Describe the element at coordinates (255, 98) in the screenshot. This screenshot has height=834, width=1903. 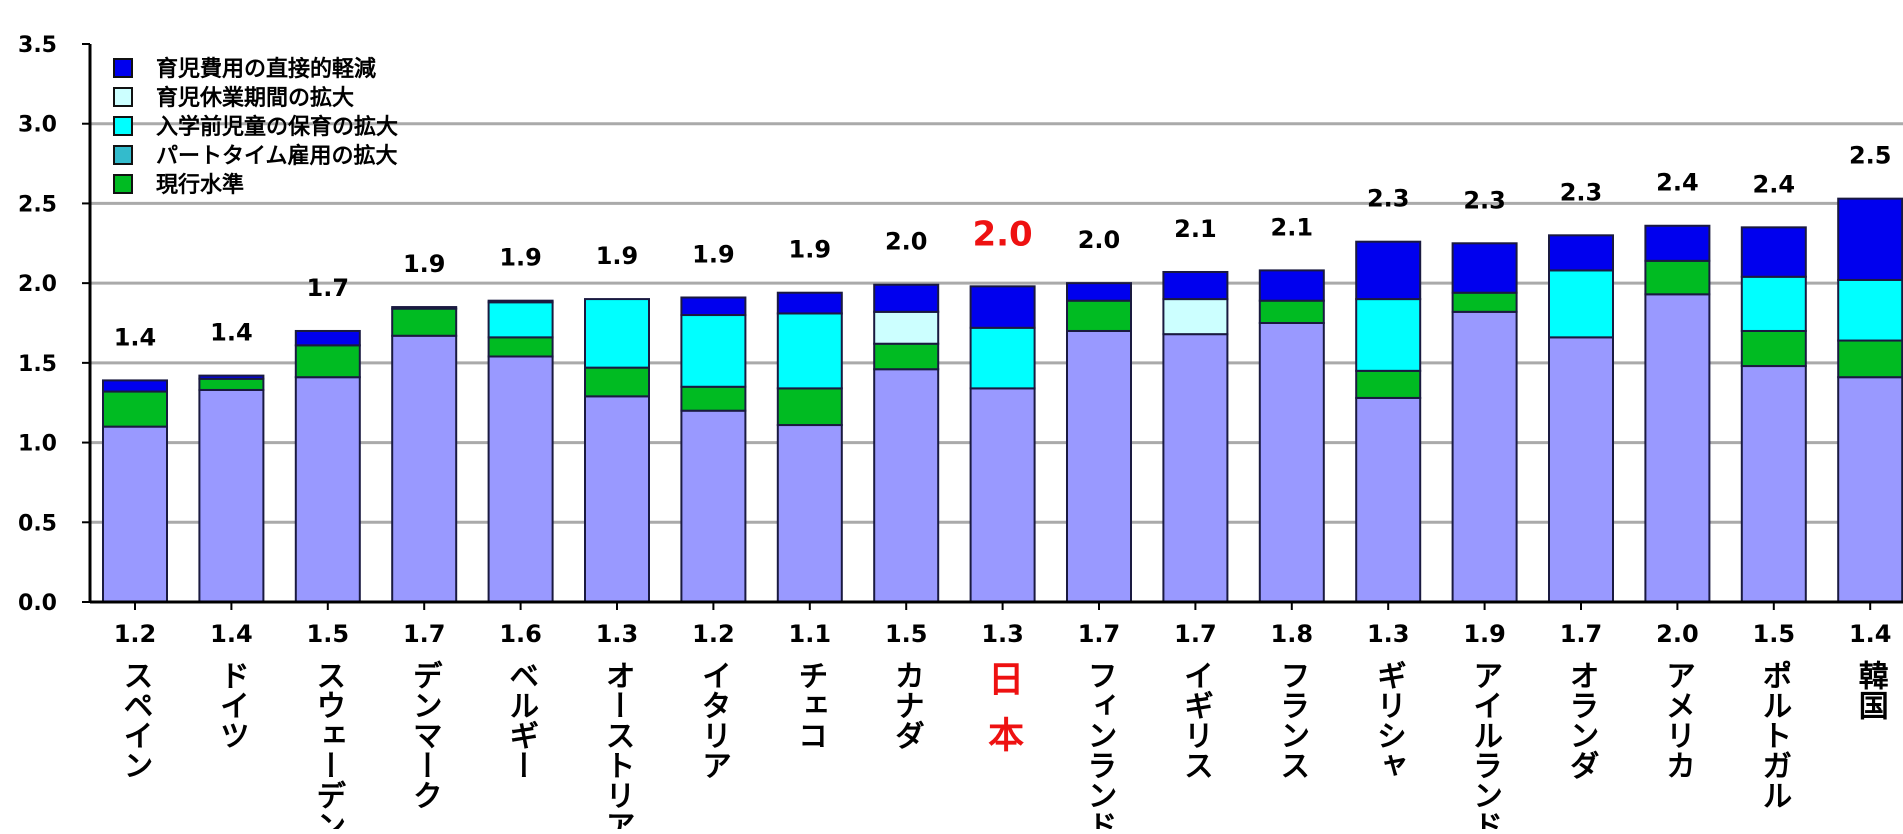
I see `legend-entry-label: 育児休業期間の拡大` at that location.